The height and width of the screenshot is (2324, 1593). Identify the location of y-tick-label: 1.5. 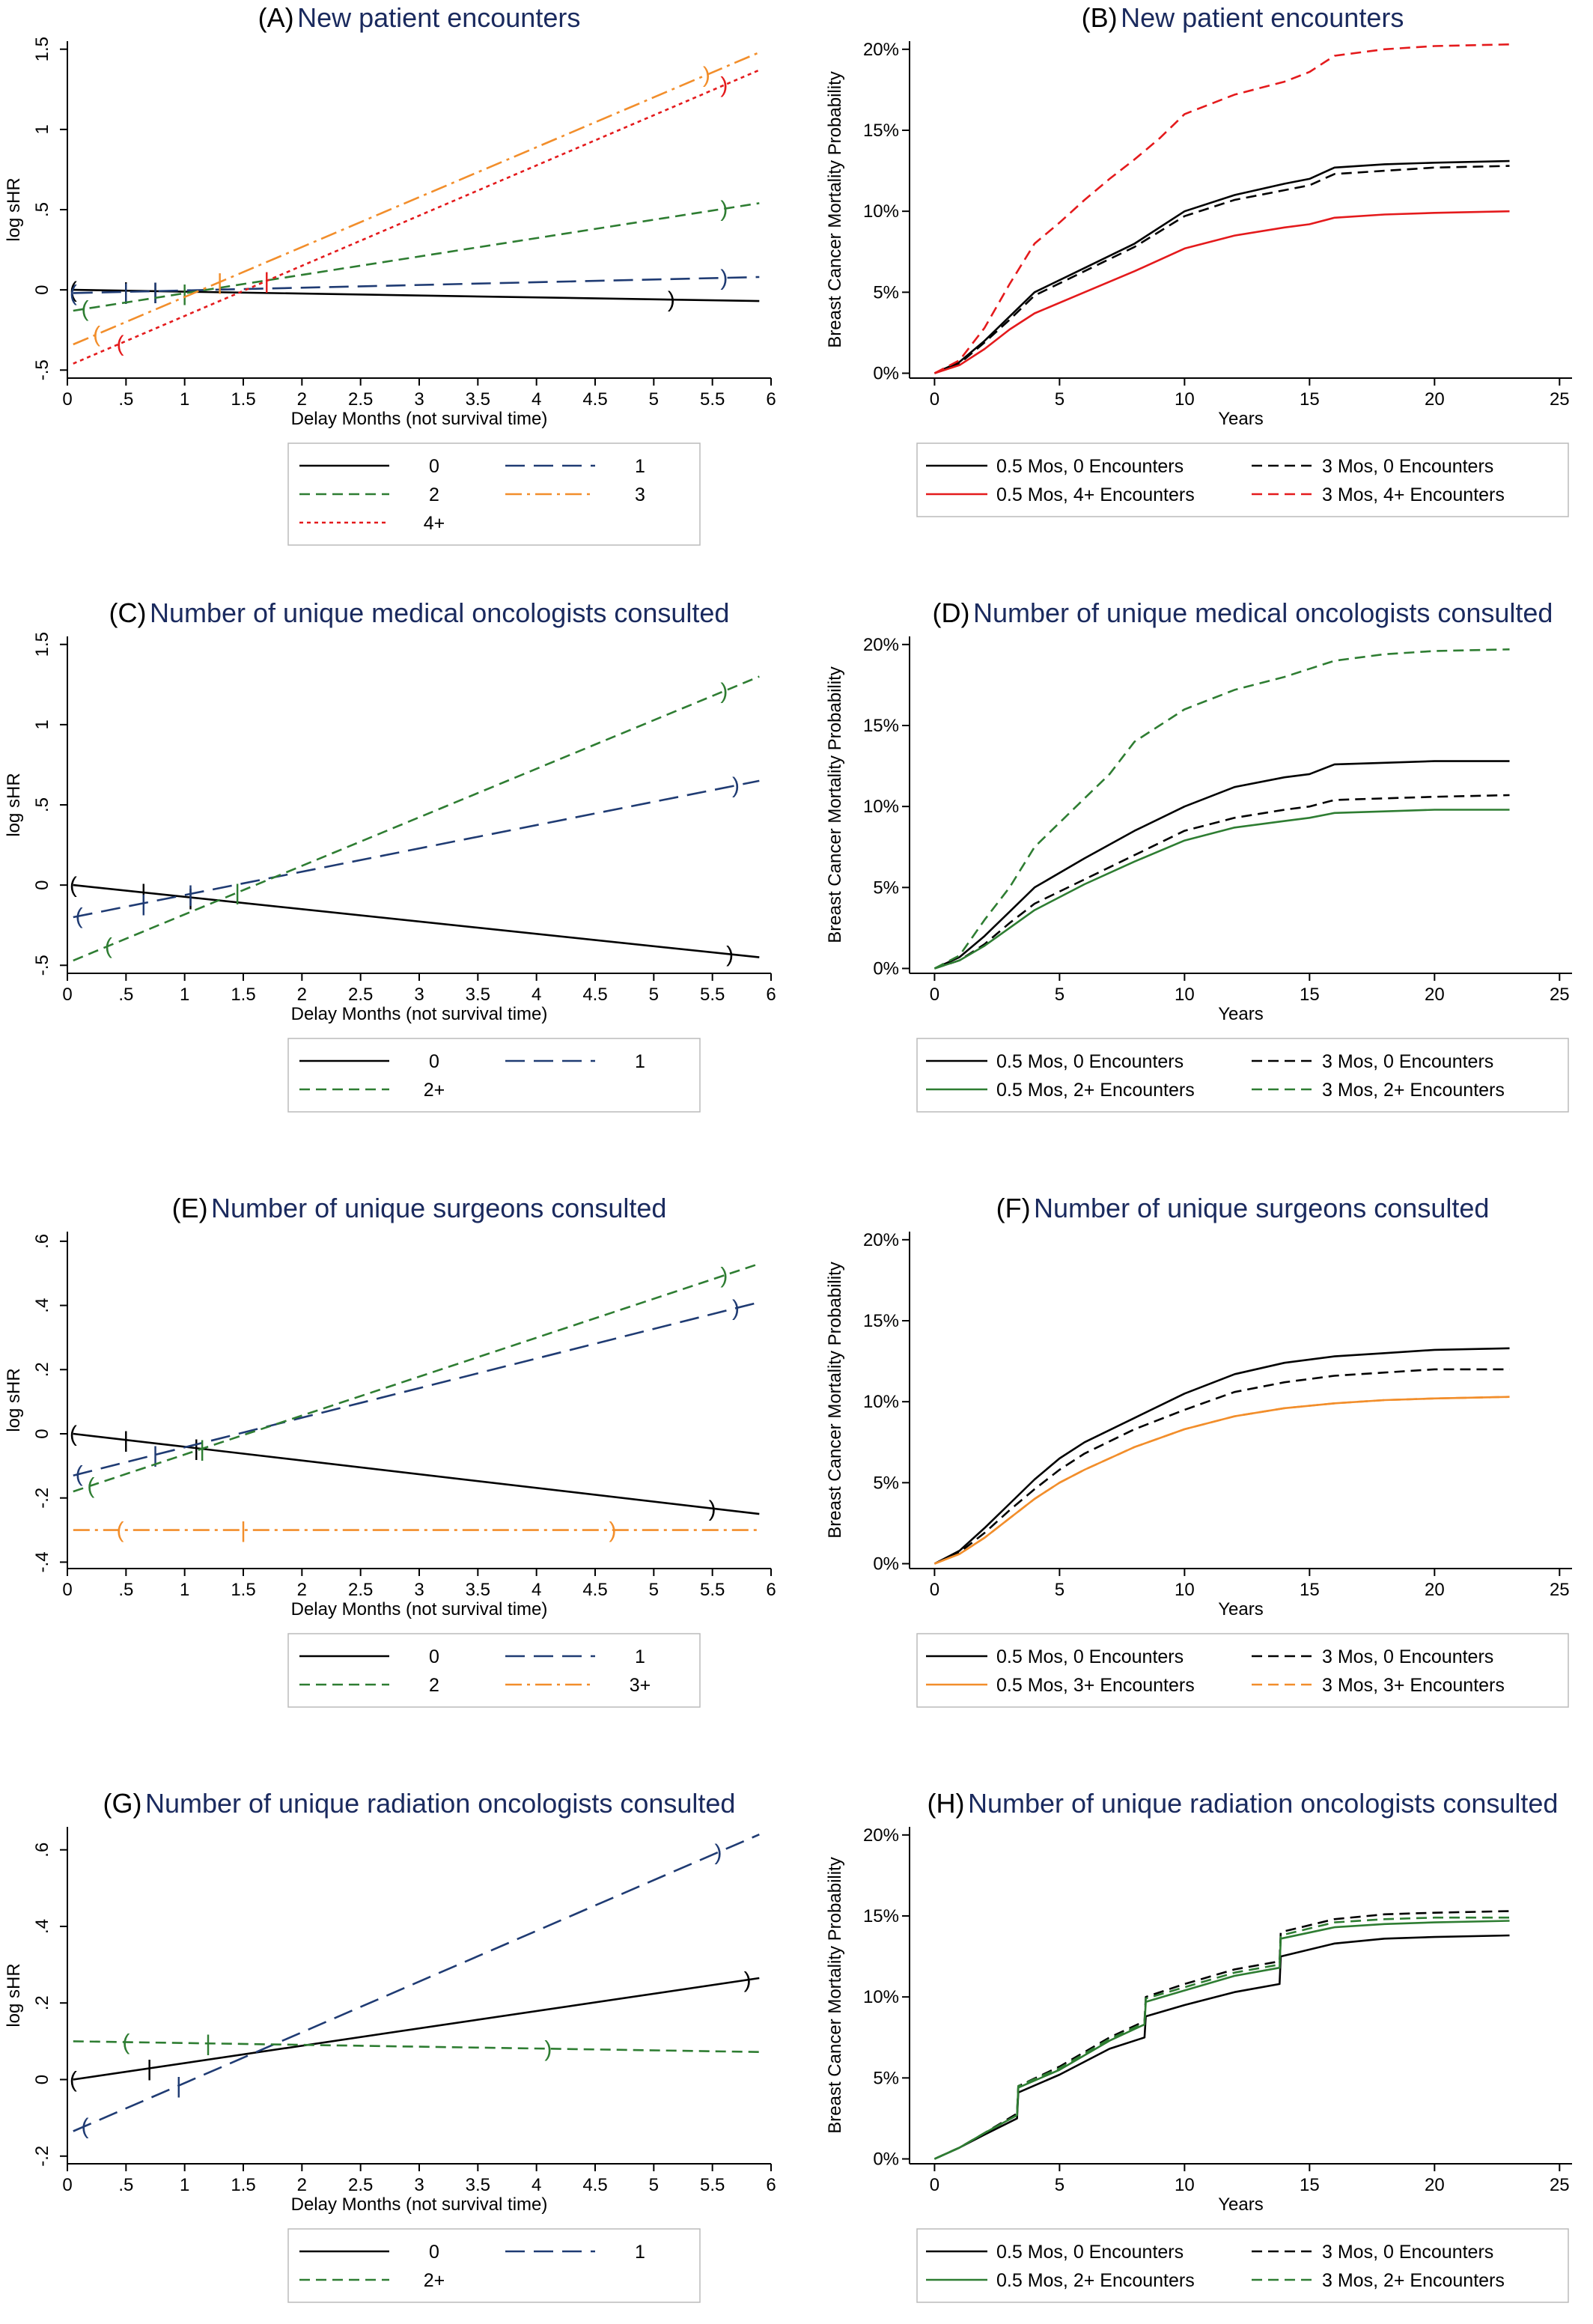
(42, 644).